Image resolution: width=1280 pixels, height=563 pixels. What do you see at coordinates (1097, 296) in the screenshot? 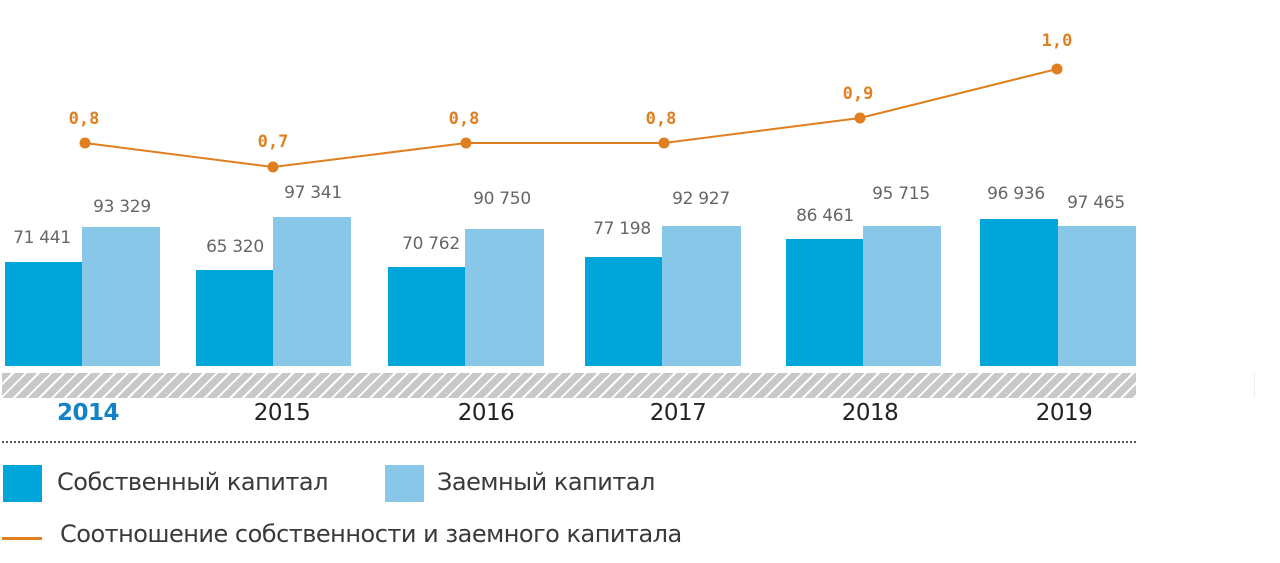
I see `bar-debt-2019` at bounding box center [1097, 296].